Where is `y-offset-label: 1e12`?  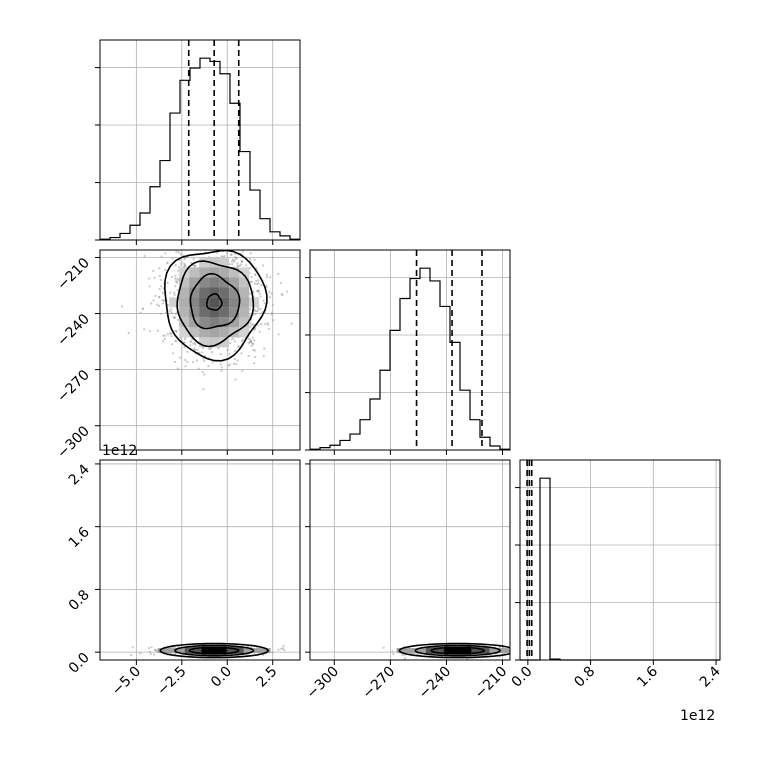 y-offset-label: 1e12 is located at coordinates (119, 451).